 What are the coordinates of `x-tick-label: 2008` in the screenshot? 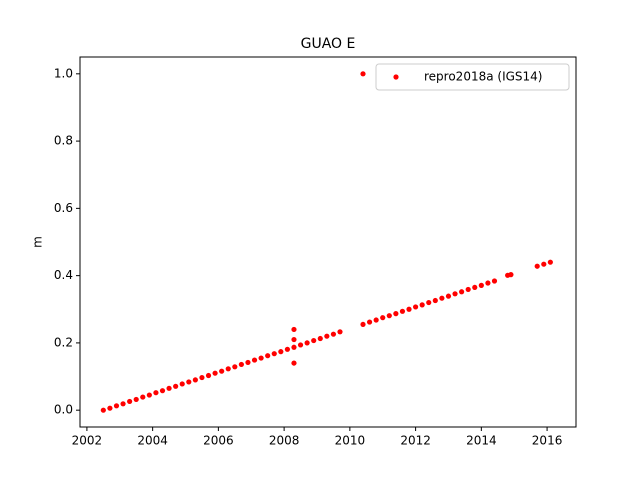 It's located at (284, 441).